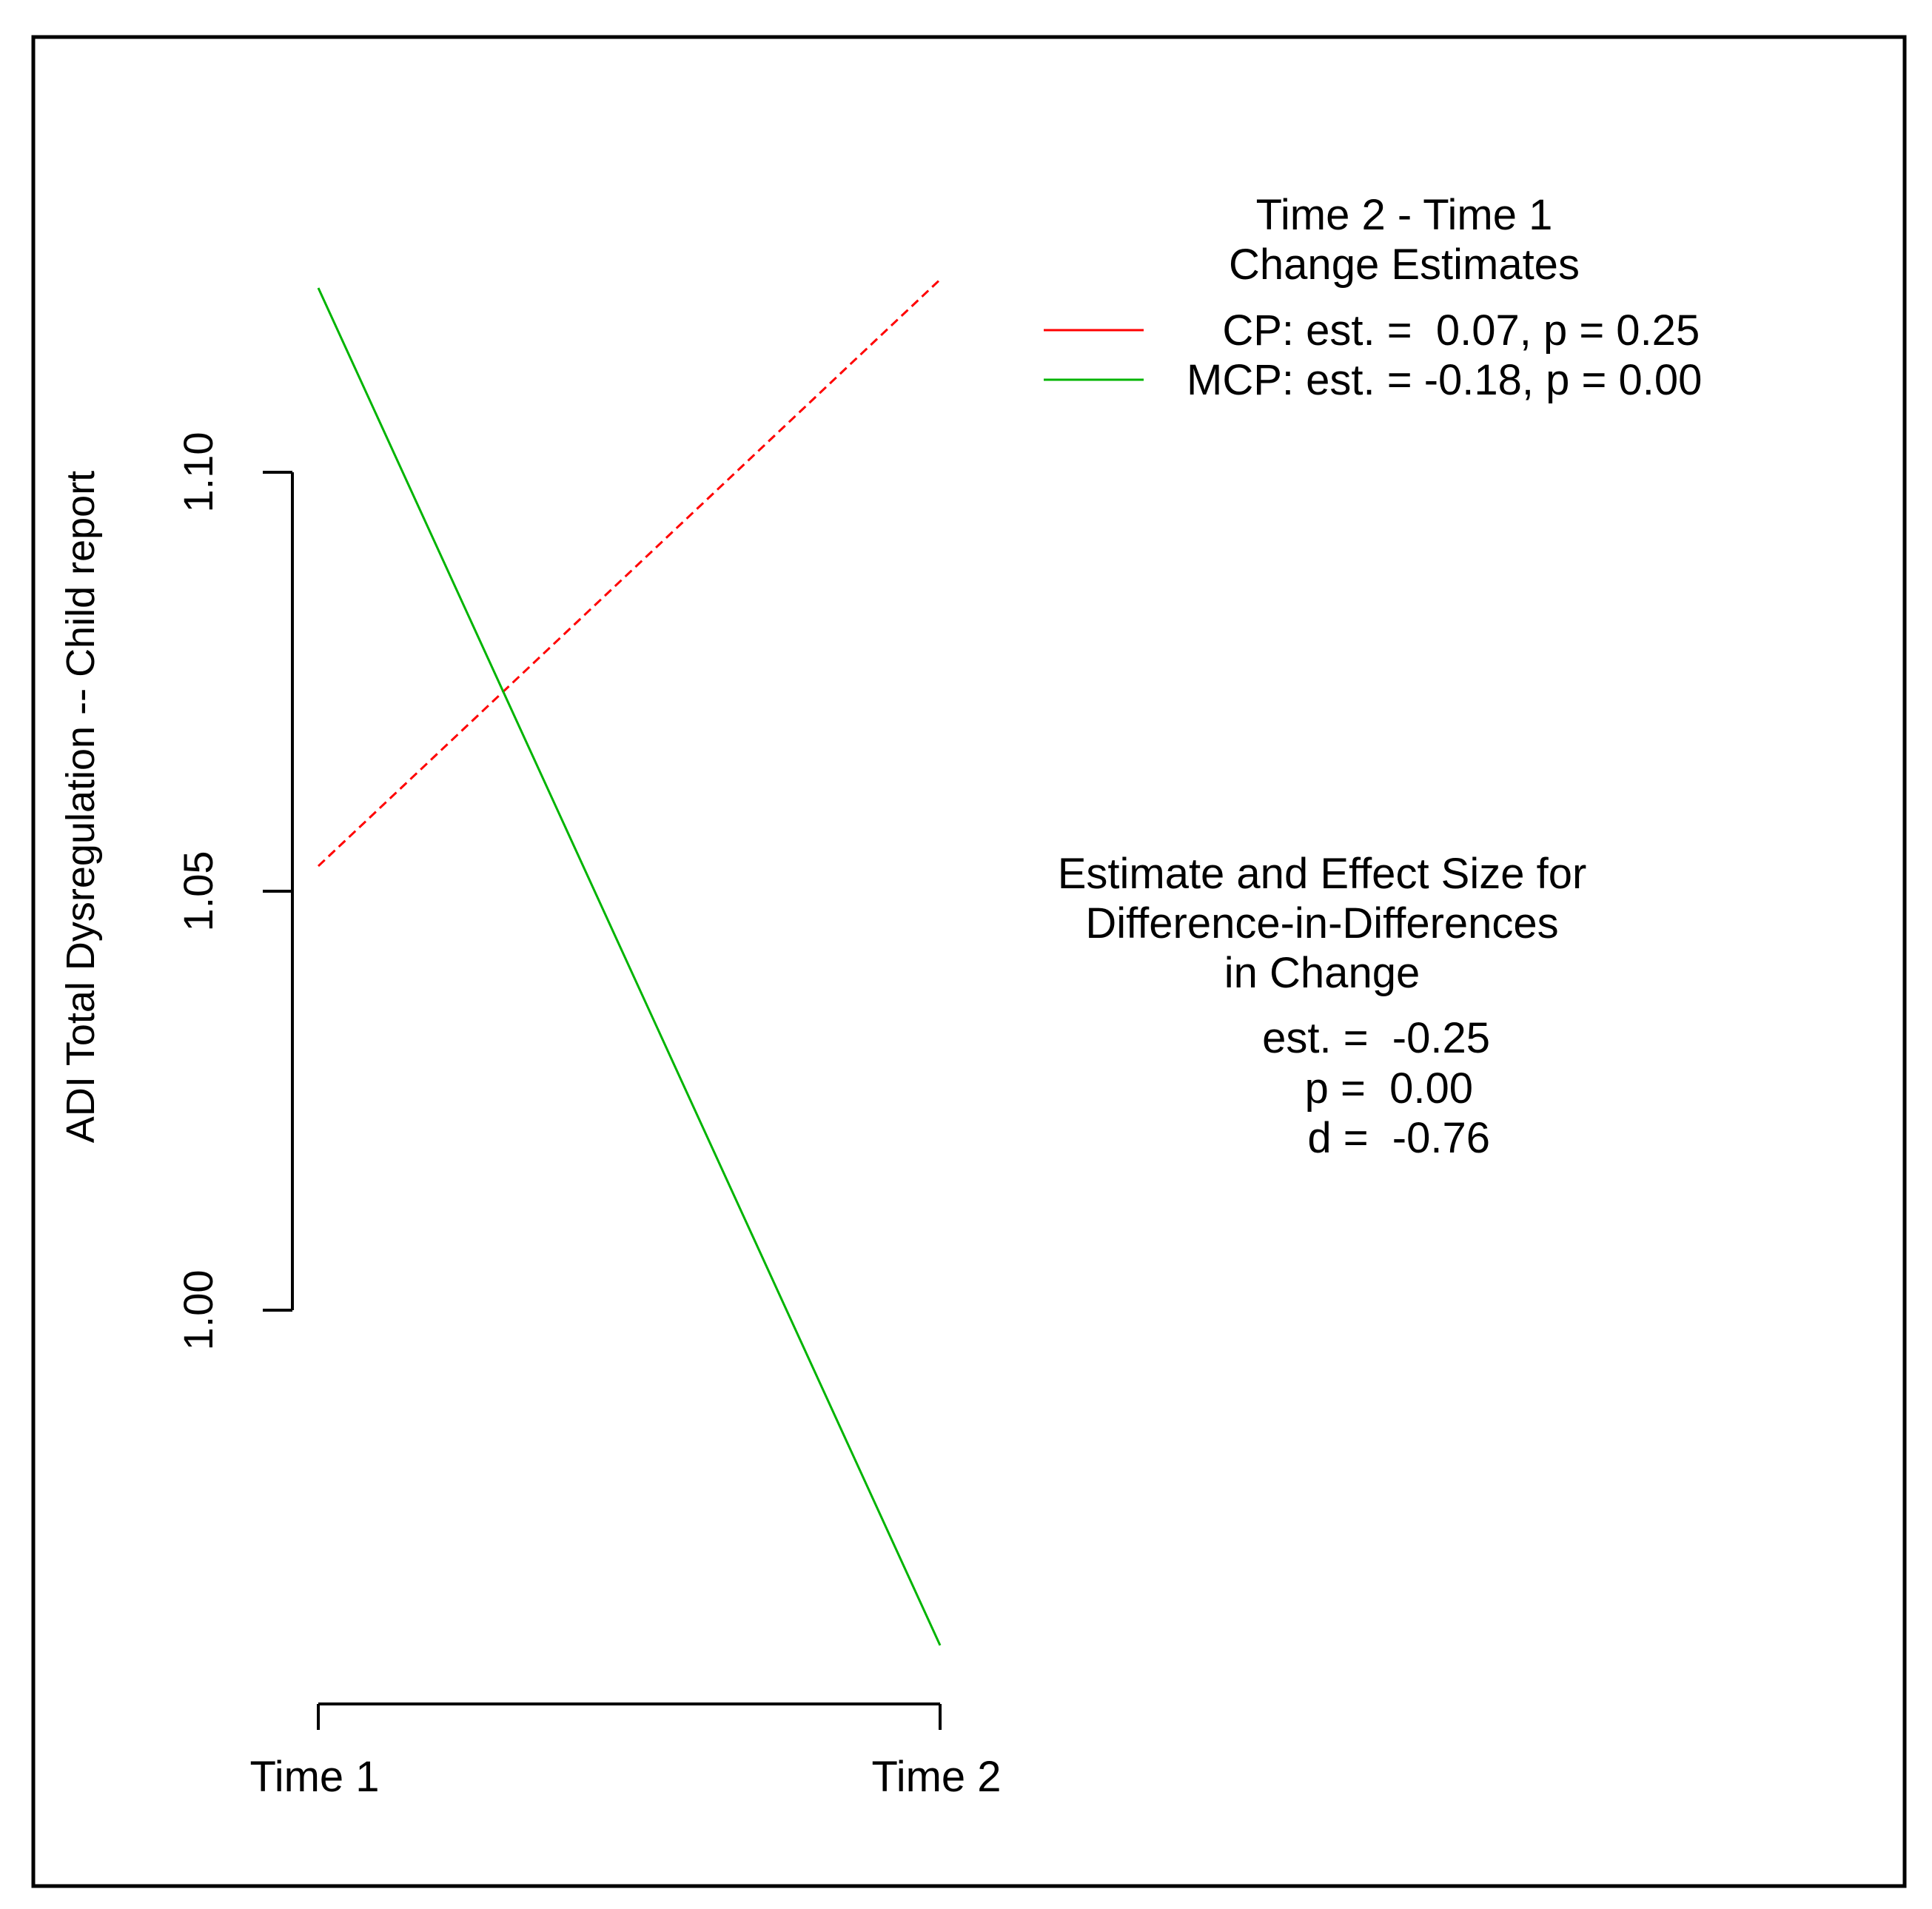 Image resolution: width=1932 pixels, height=1909 pixels. I want to click on y-tick-label: 1.00, so click(198, 1310).